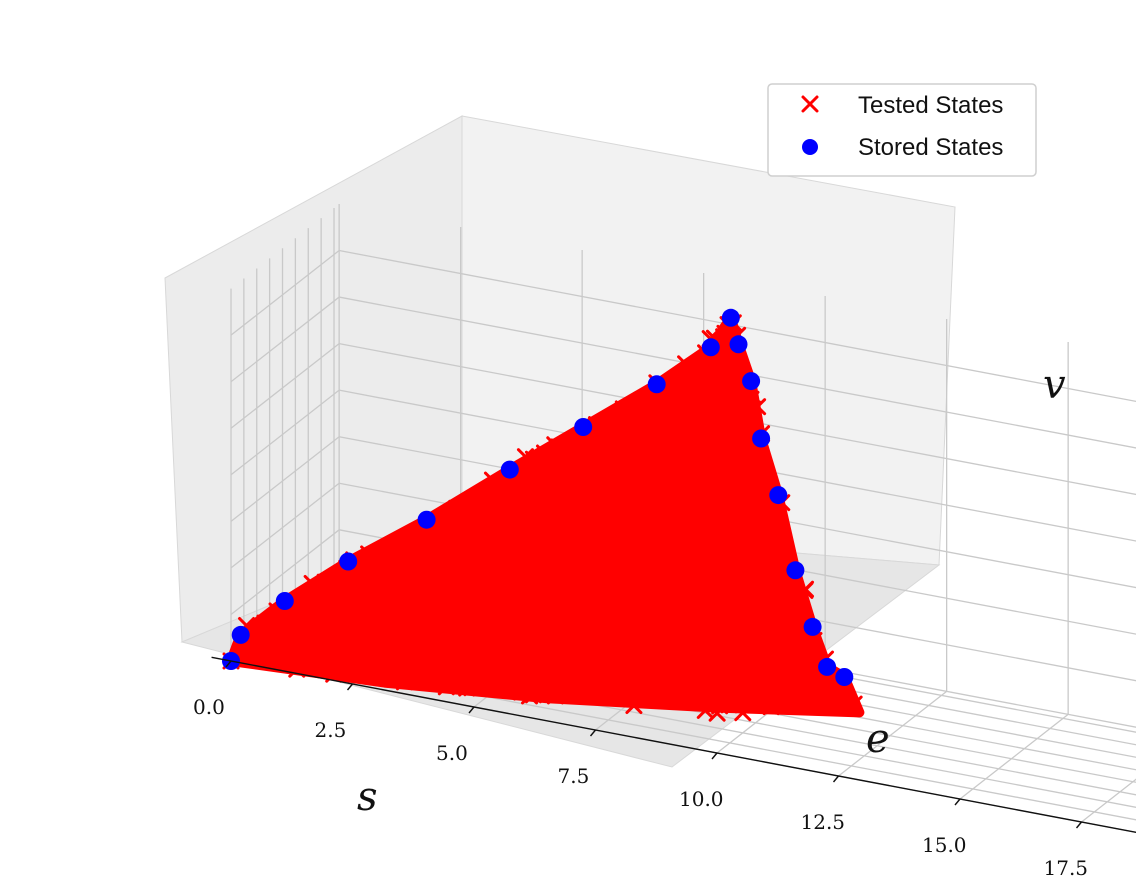 The image size is (1136, 882). I want to click on legend-tested-label: Tested States, so click(930, 105).